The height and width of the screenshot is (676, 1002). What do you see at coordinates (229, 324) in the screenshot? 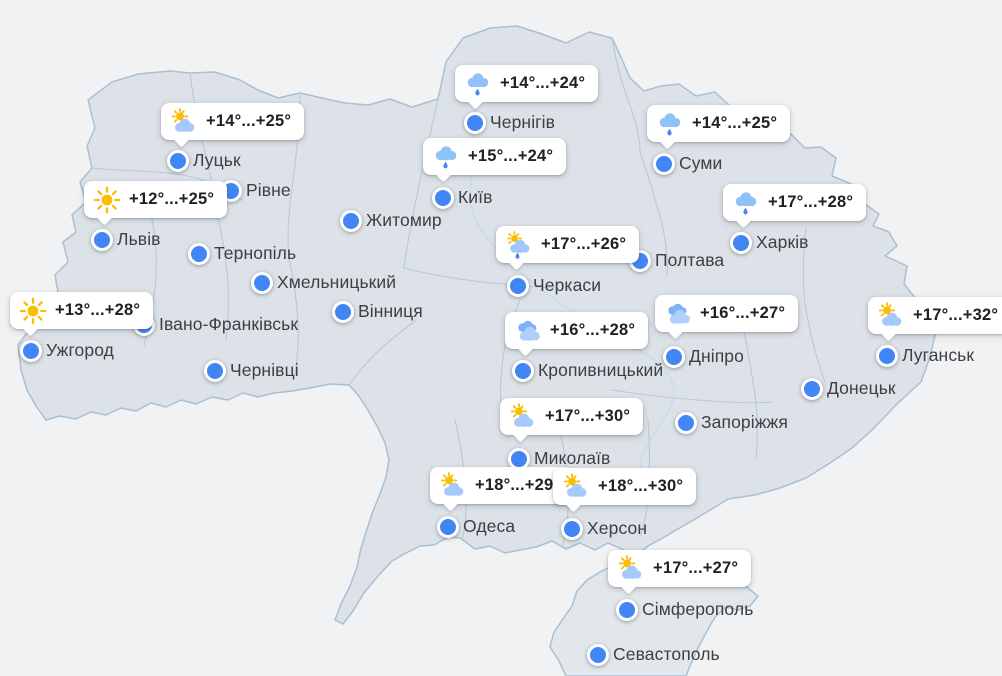
I see `city-label-ivano-frankivsk: Івано-Франківськ` at bounding box center [229, 324].